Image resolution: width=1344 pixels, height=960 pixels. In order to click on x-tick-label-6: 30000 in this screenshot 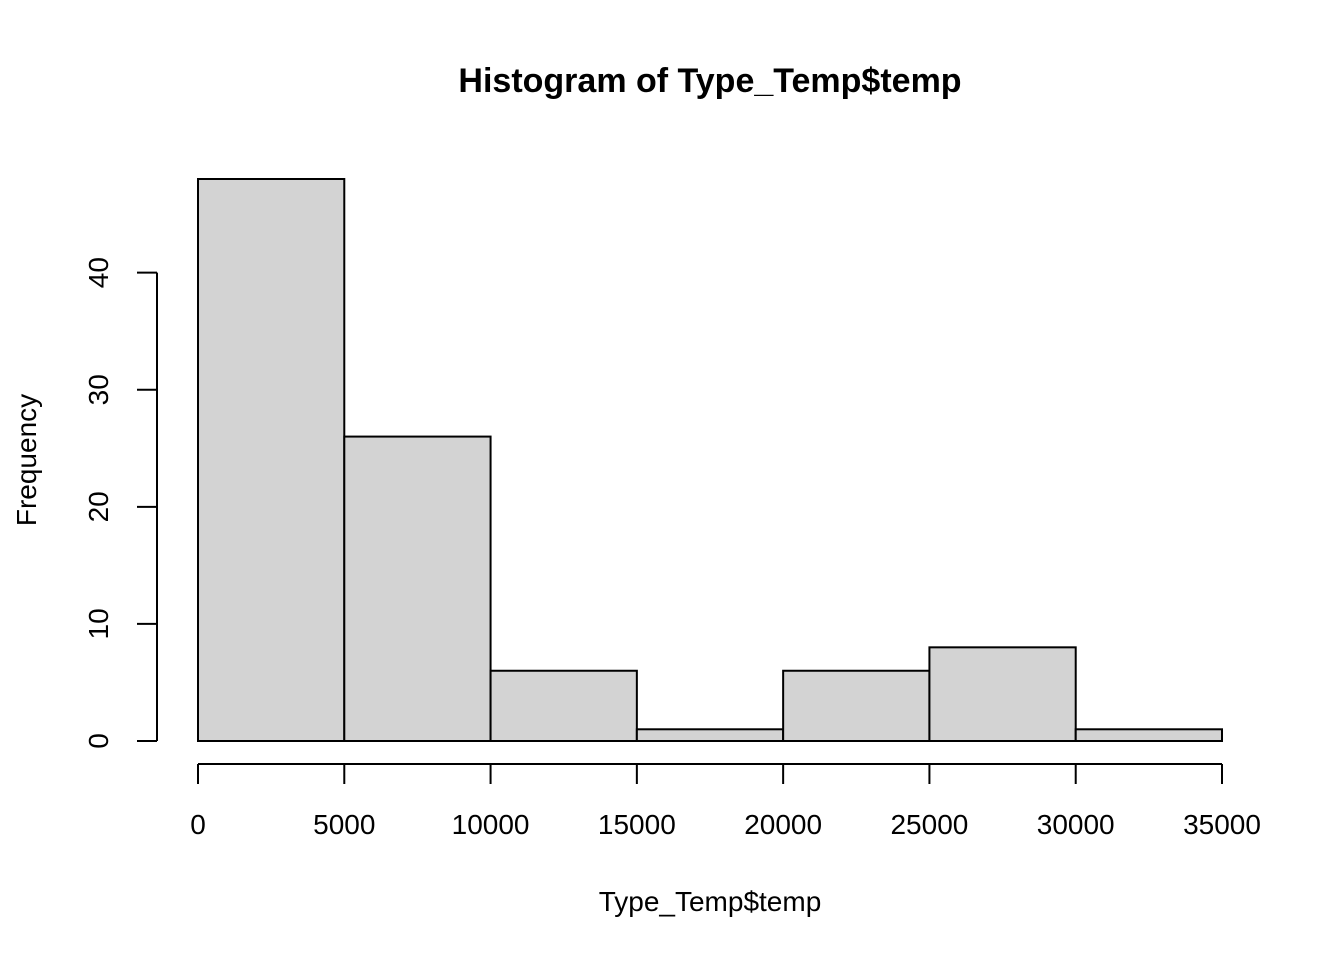, I will do `click(1076, 824)`.